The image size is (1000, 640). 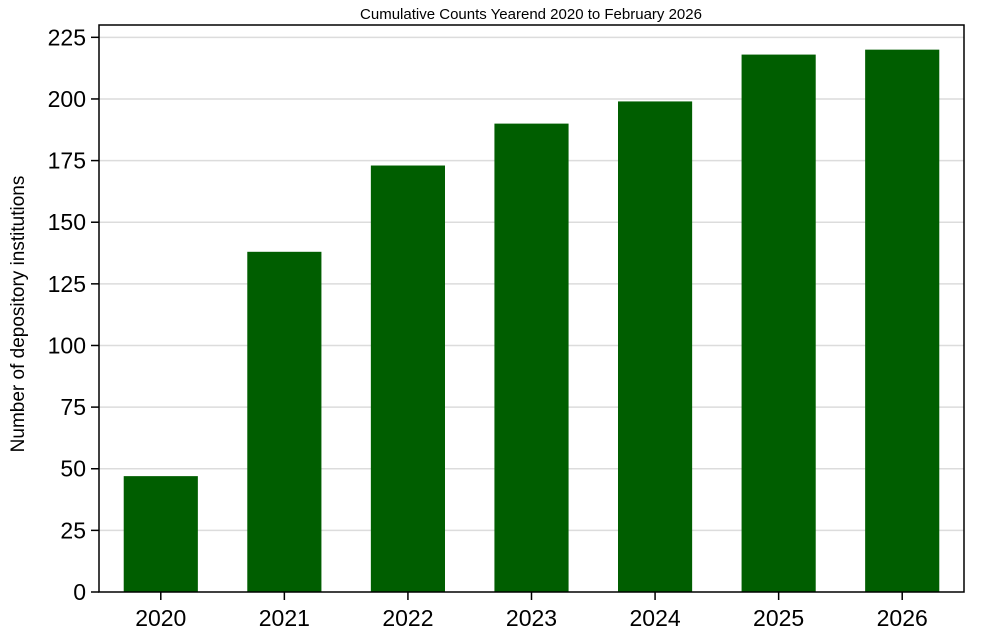 I want to click on y-axis-ticks: 0 25 50 75 100 125 150 175 200 225, so click(x=73, y=314).